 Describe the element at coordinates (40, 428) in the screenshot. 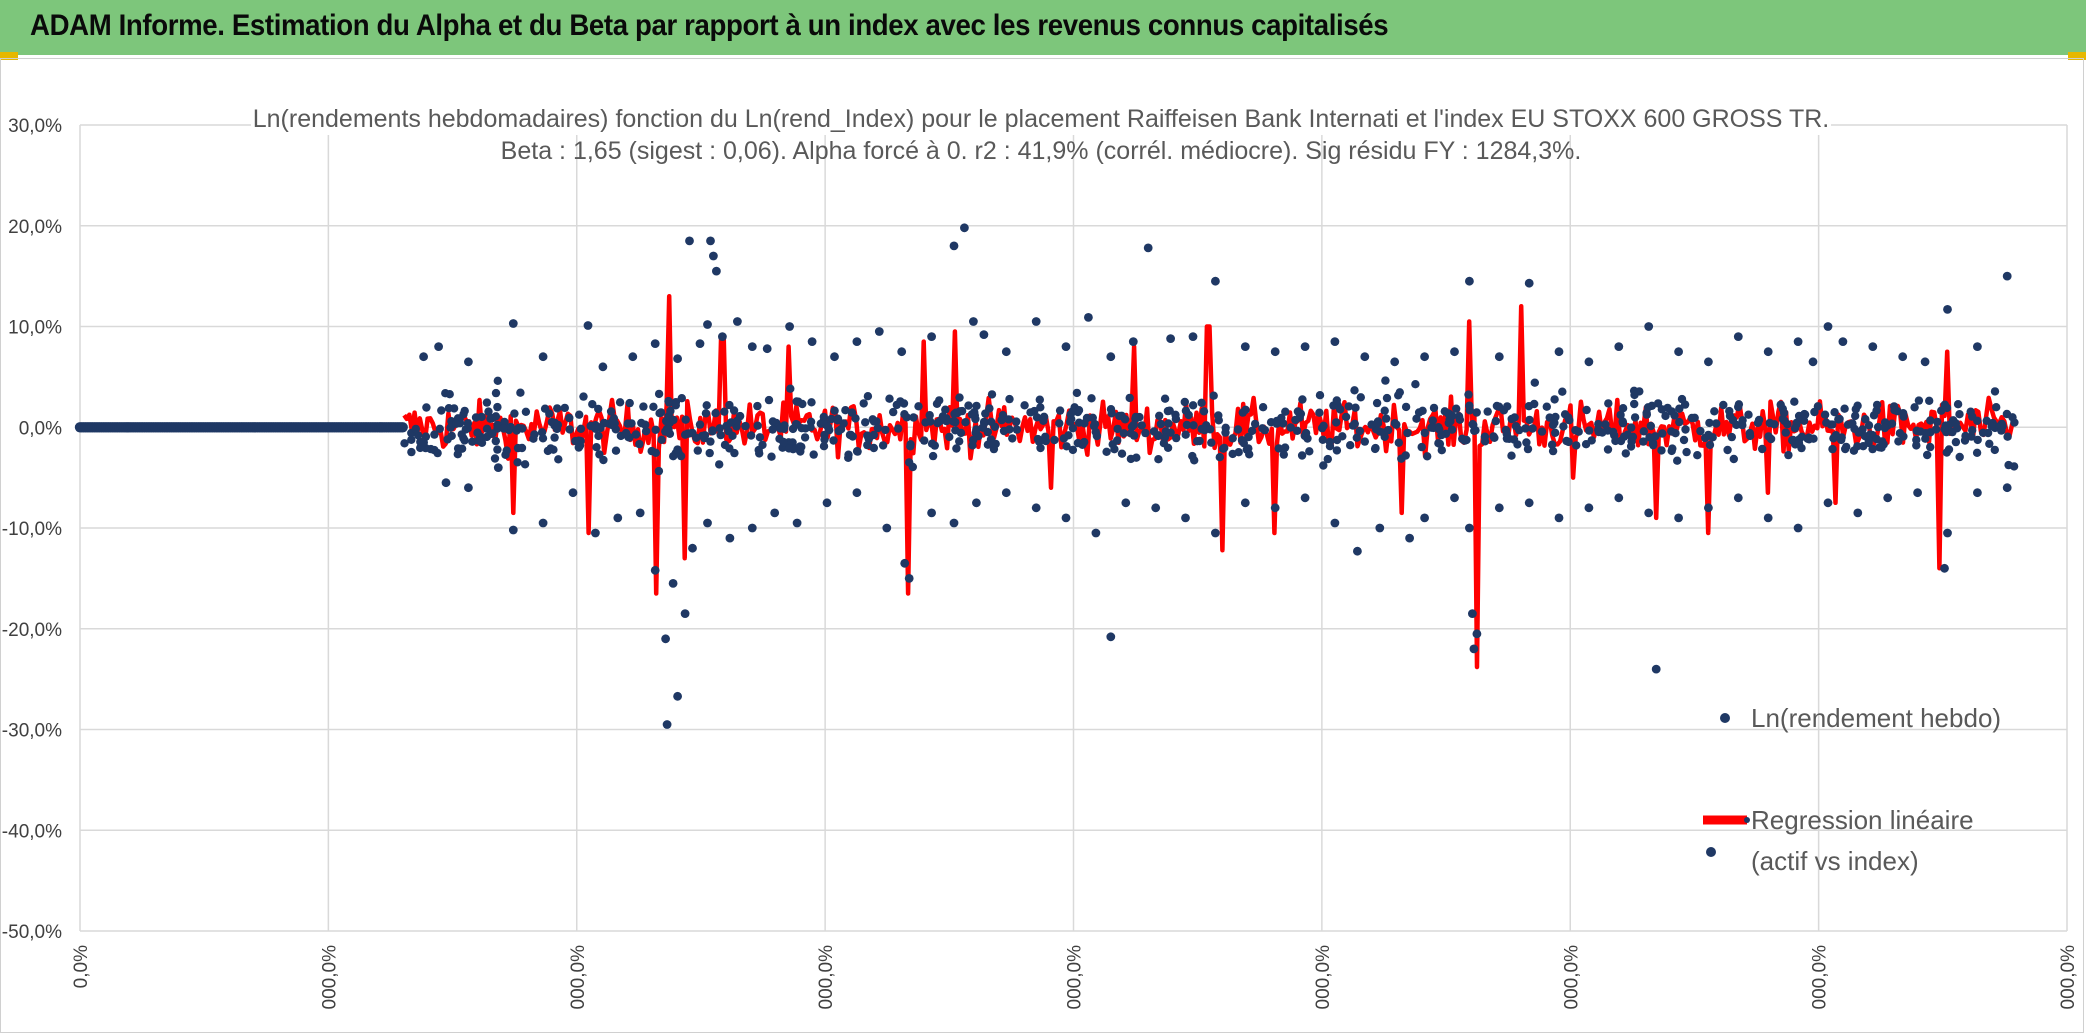

I see `y-tick-label: 0,0%` at that location.